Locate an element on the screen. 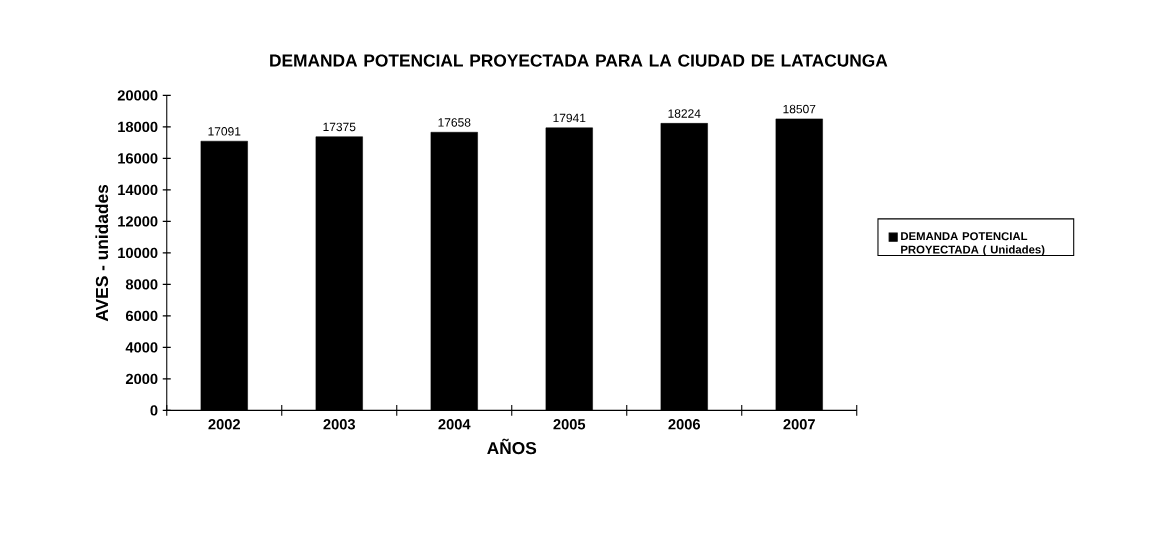  y-tick-label: 12000 is located at coordinates (138, 221).